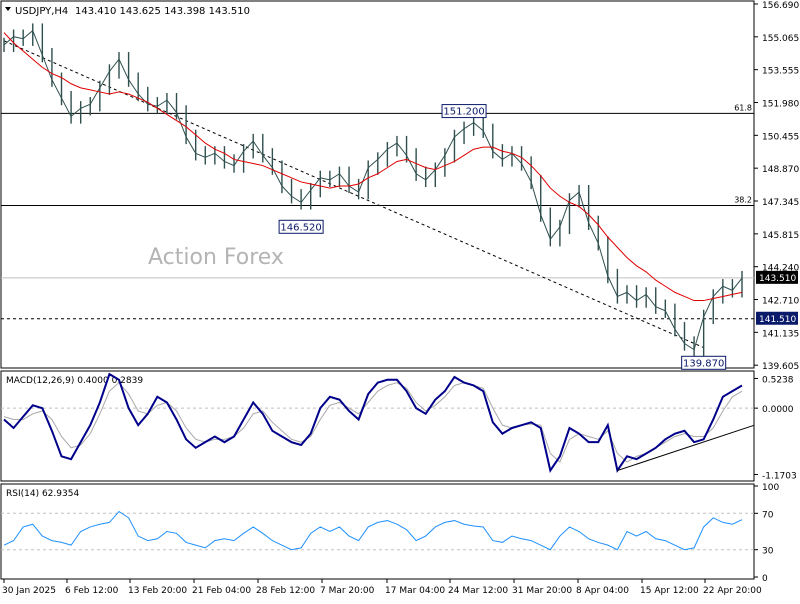 The width and height of the screenshot is (800, 604). I want to click on price-axis-label: 145.815, so click(780, 236).